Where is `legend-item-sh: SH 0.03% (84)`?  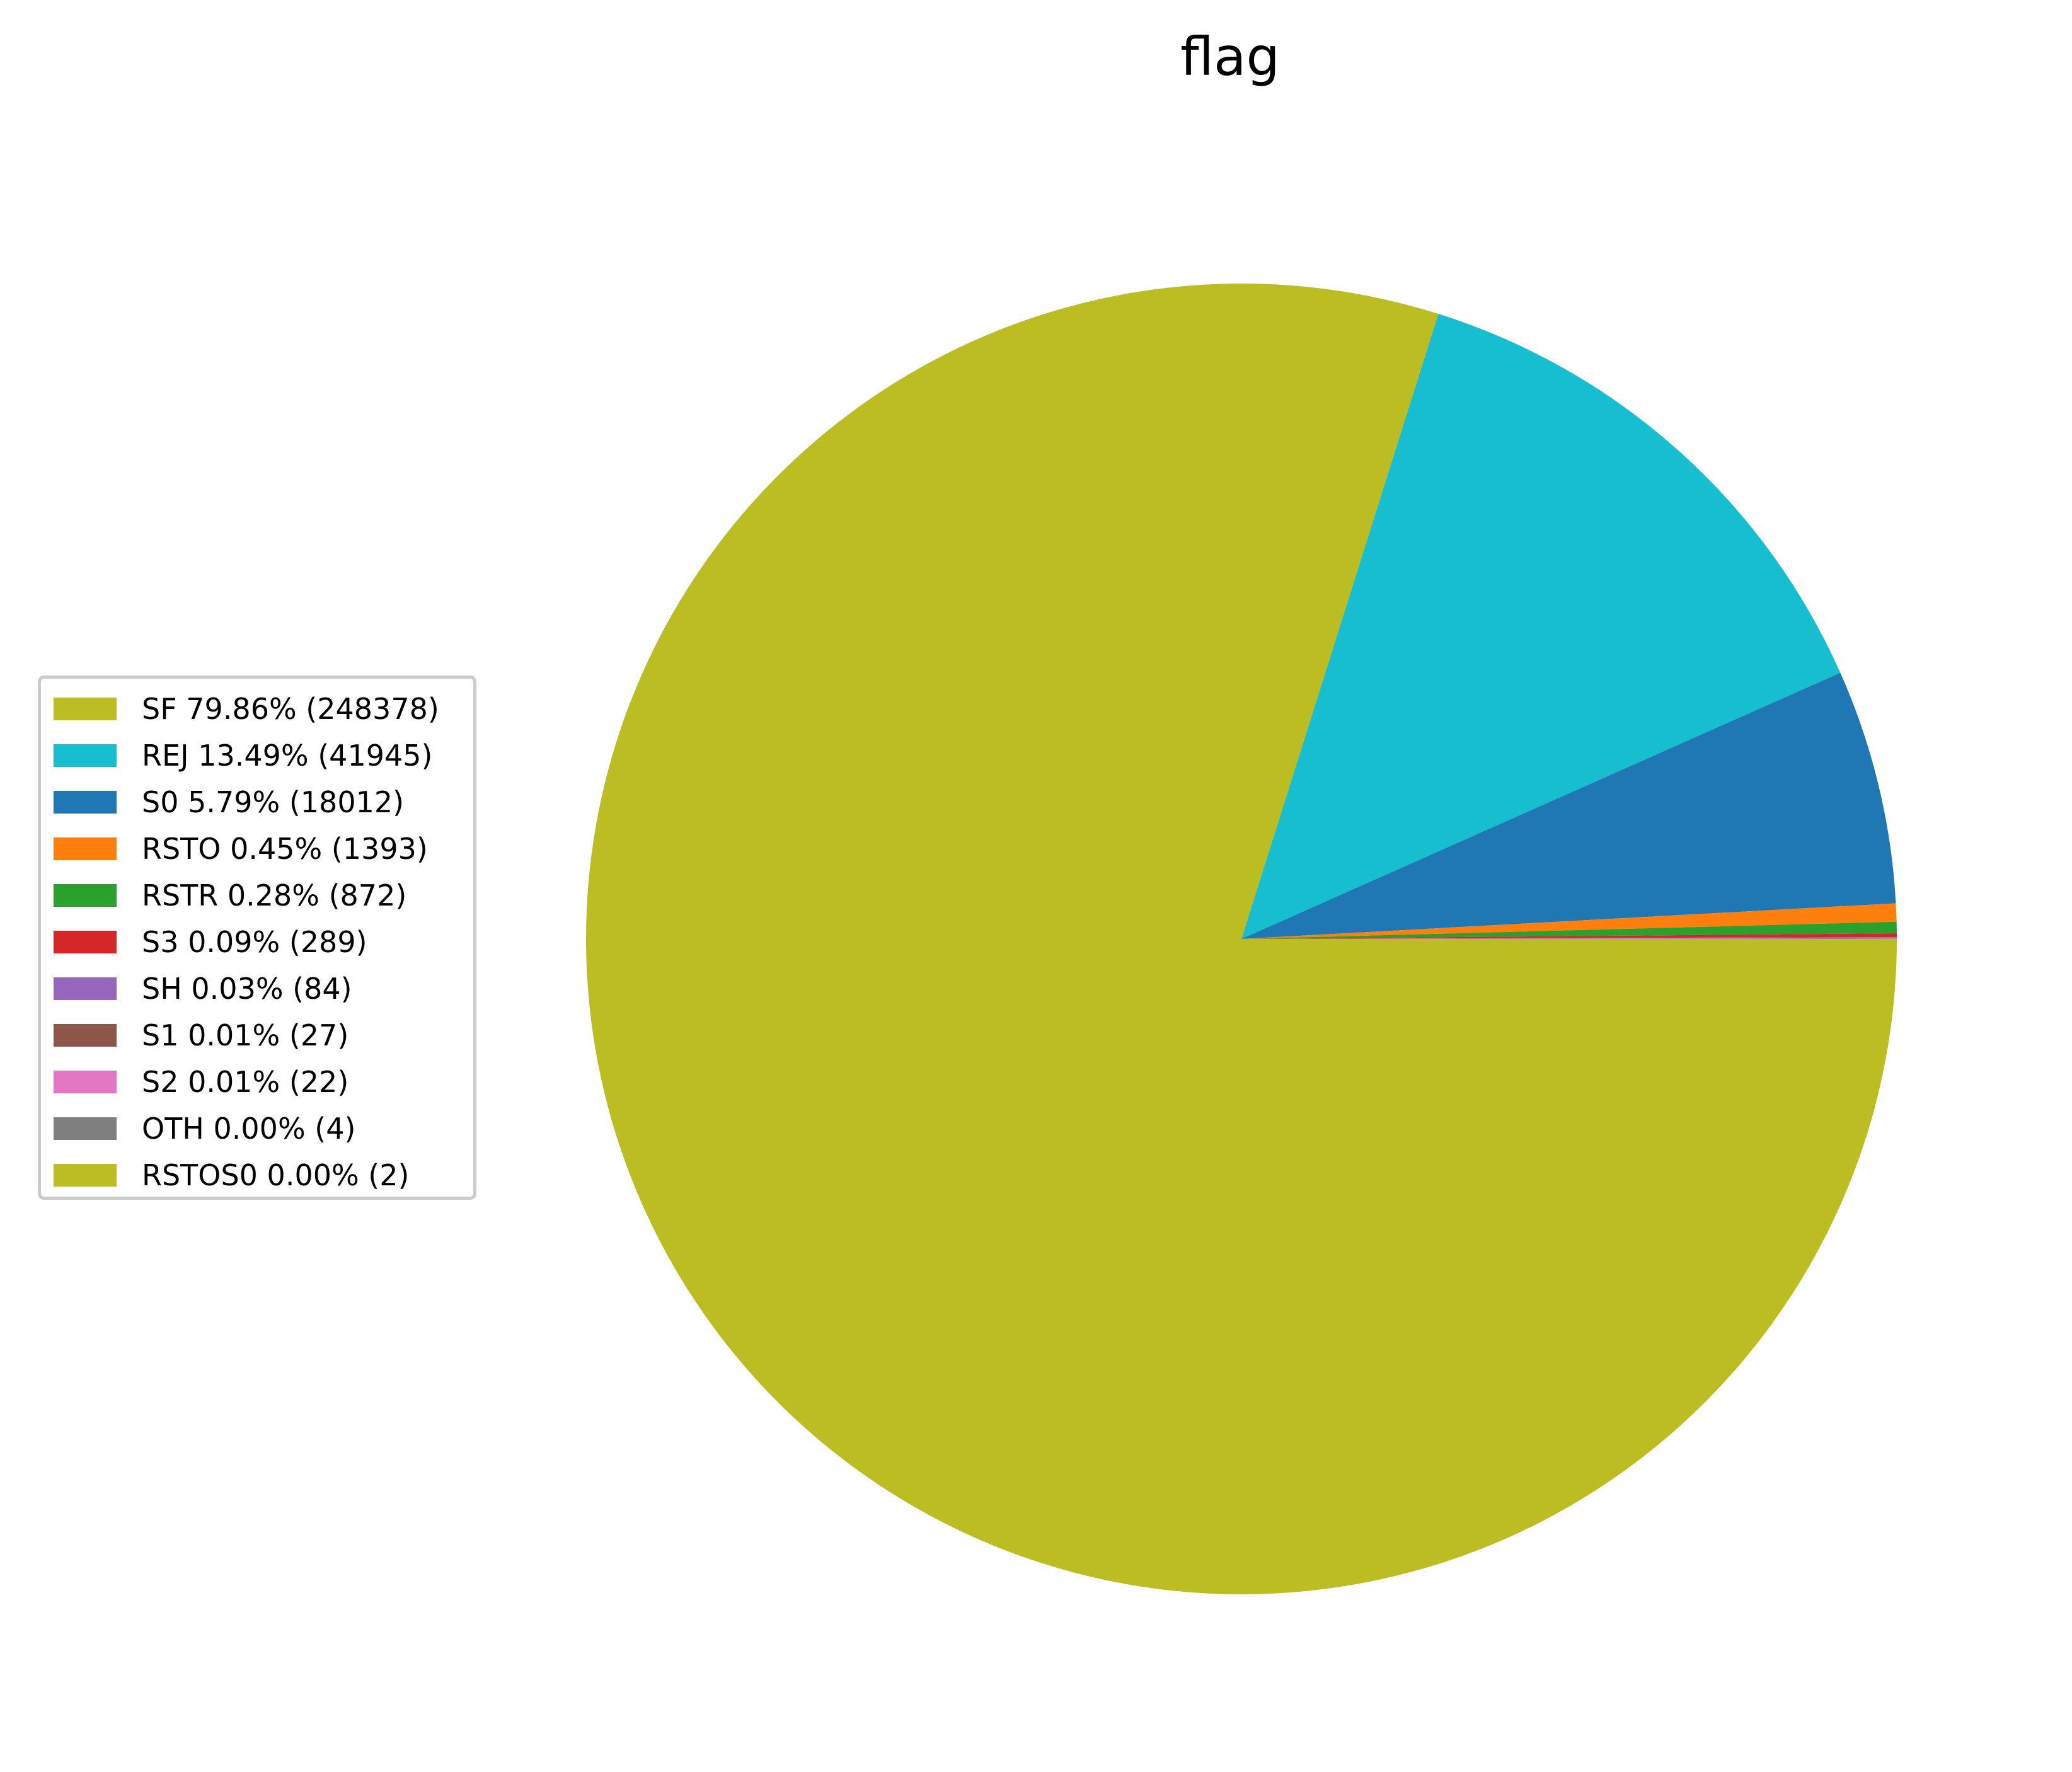
legend-item-sh: SH 0.03% (84) is located at coordinates (203, 989).